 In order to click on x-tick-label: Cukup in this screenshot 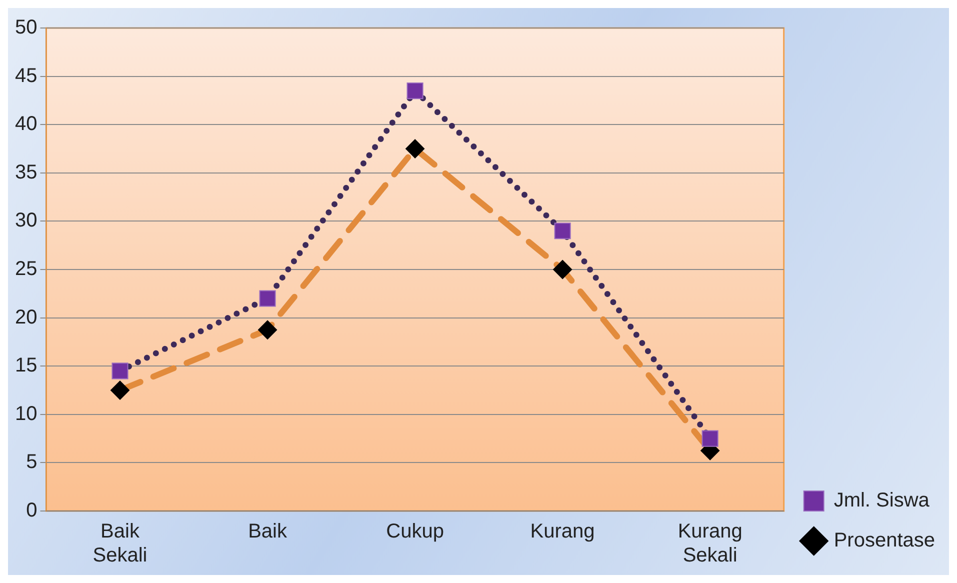, I will do `click(415, 531)`.